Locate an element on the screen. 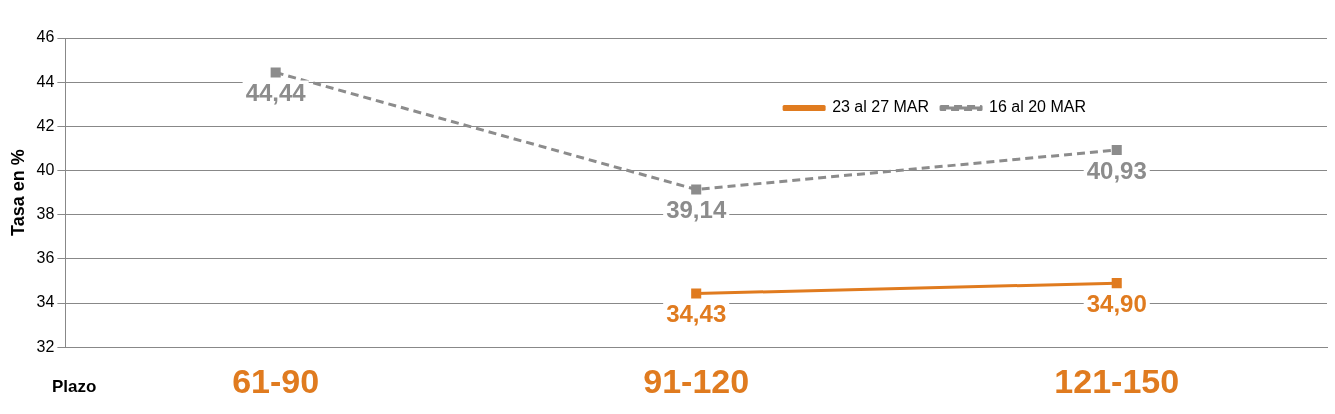 Image resolution: width=1335 pixels, height=414 pixels. data-label: 34,43 is located at coordinates (696, 314).